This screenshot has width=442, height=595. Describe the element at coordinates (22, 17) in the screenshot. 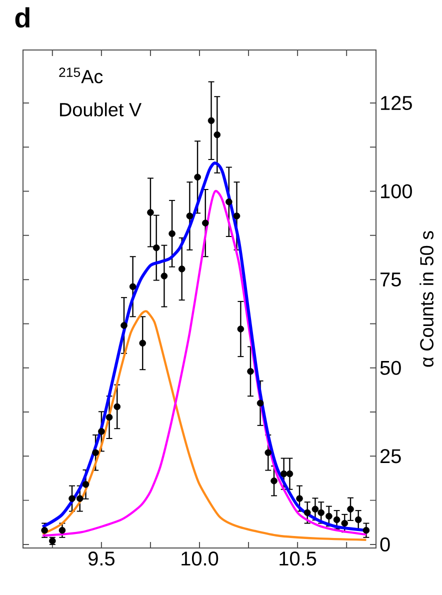

I see `chart-title: d` at that location.